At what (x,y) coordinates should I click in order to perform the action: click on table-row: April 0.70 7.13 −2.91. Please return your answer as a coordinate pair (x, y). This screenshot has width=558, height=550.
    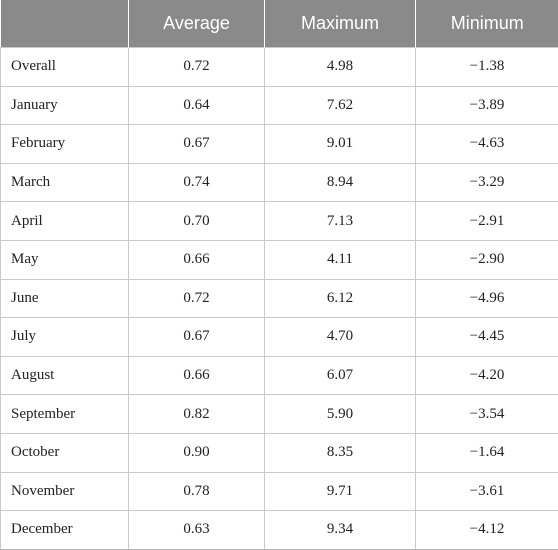
    Looking at the image, I should click on (279, 221).